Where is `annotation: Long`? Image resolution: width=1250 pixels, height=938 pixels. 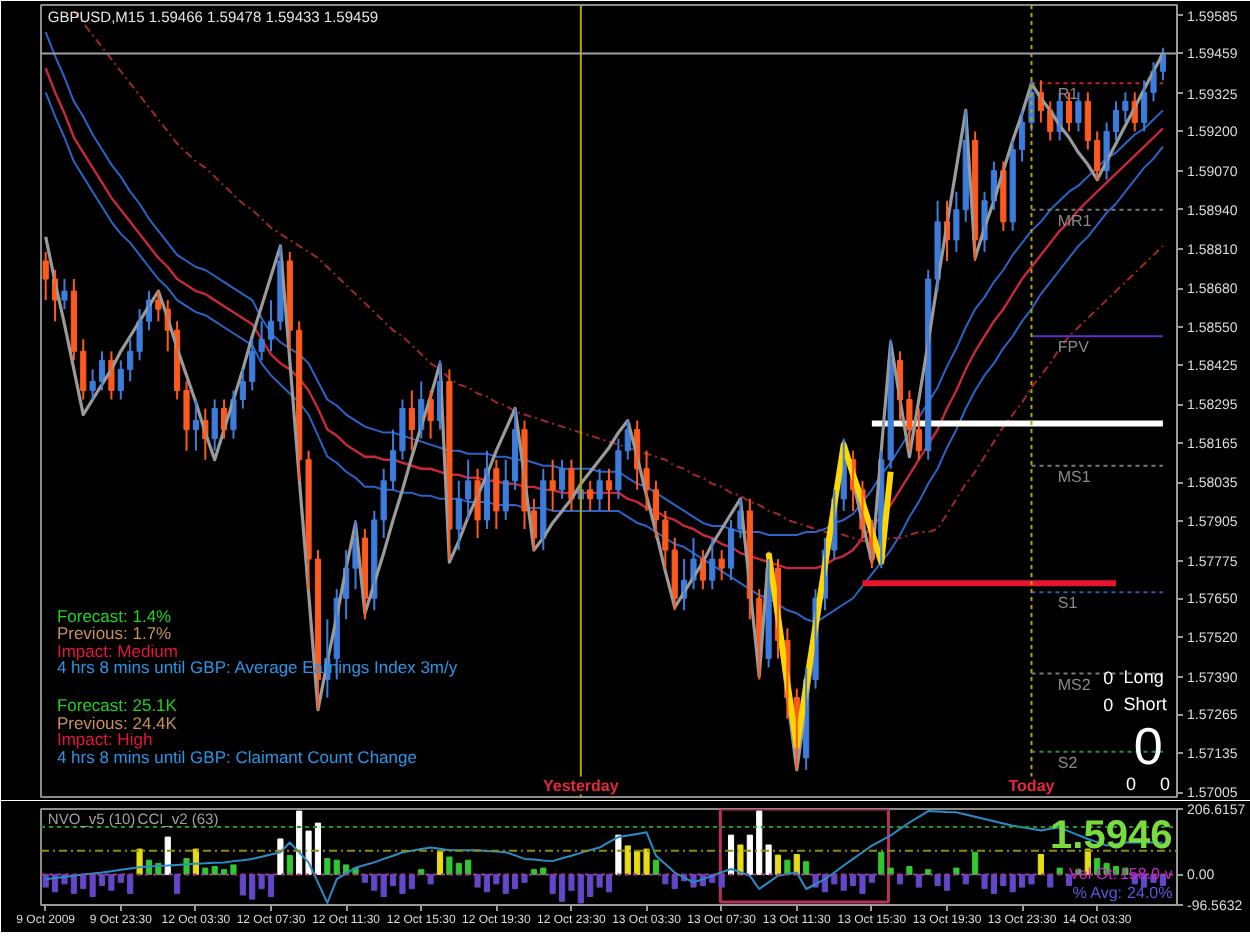
annotation: Long is located at coordinates (1143, 677).